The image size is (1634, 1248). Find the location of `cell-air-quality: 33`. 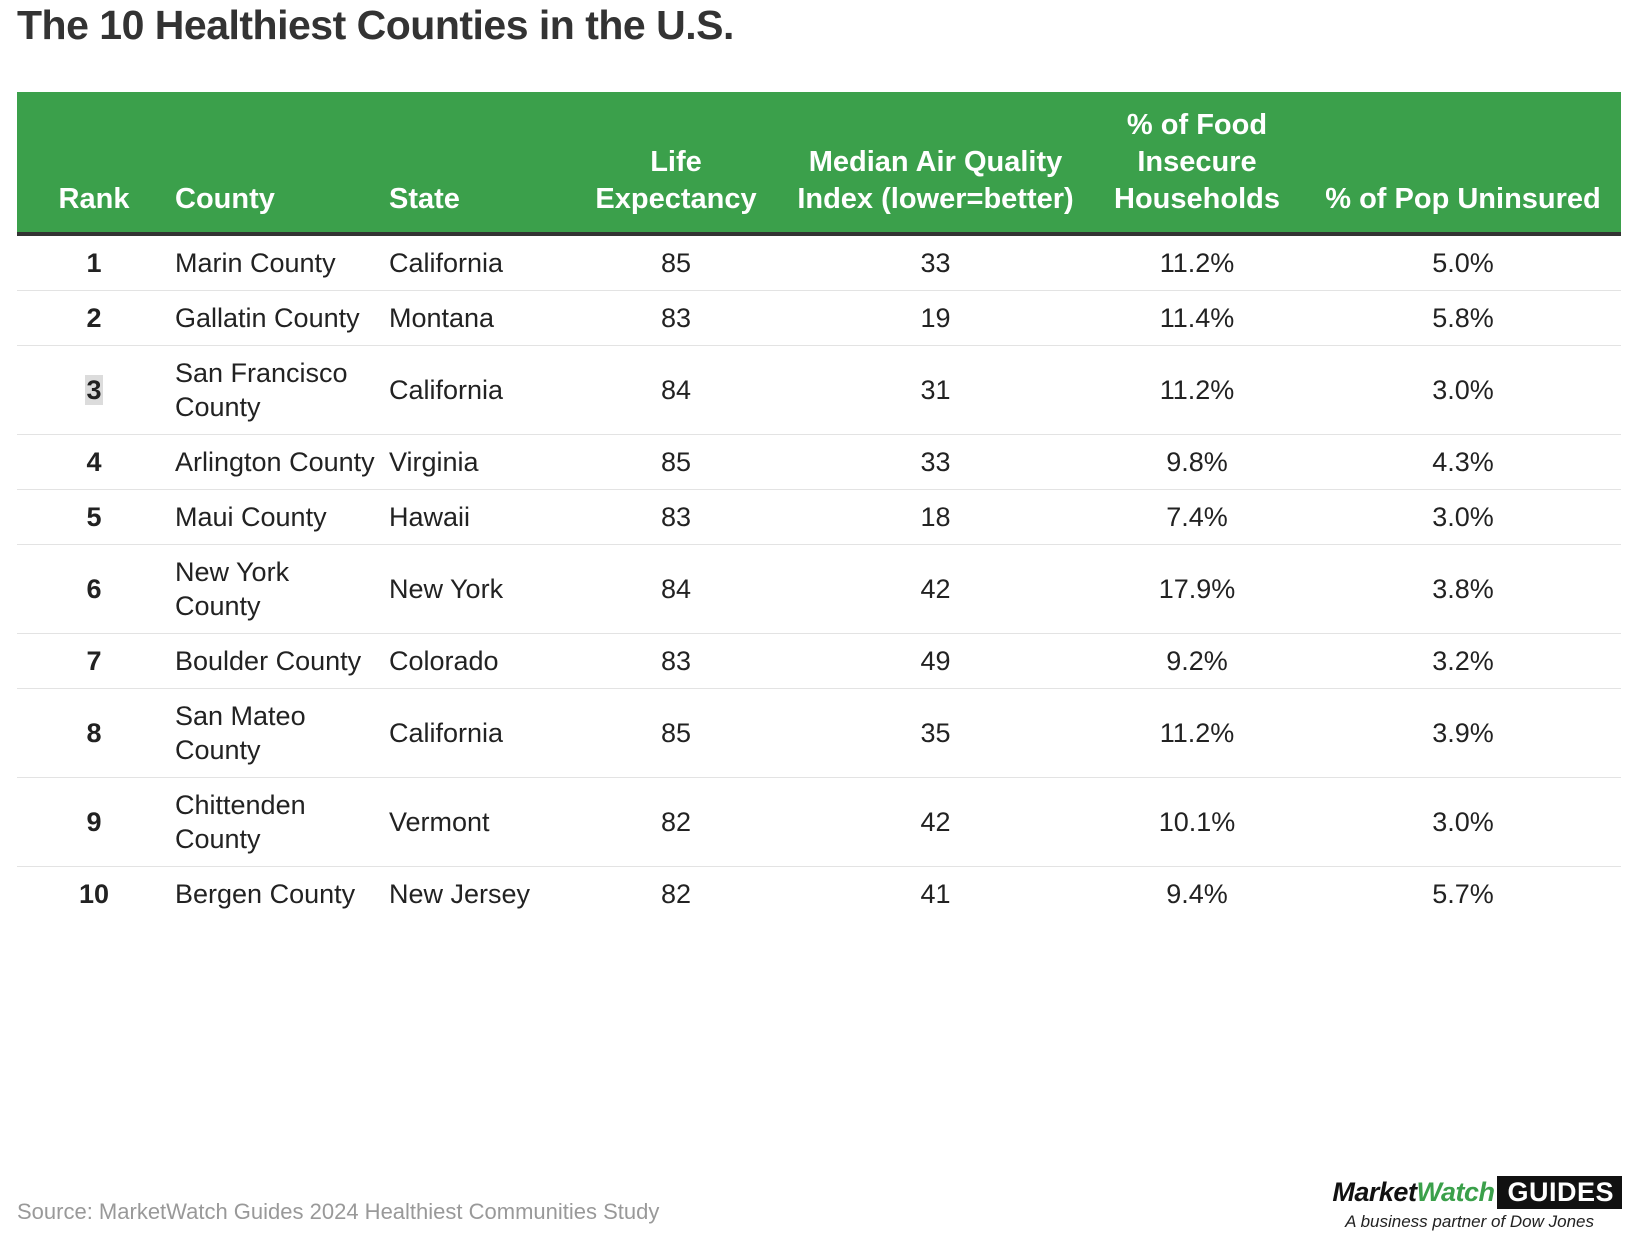

cell-air-quality: 33 is located at coordinates (935, 462).